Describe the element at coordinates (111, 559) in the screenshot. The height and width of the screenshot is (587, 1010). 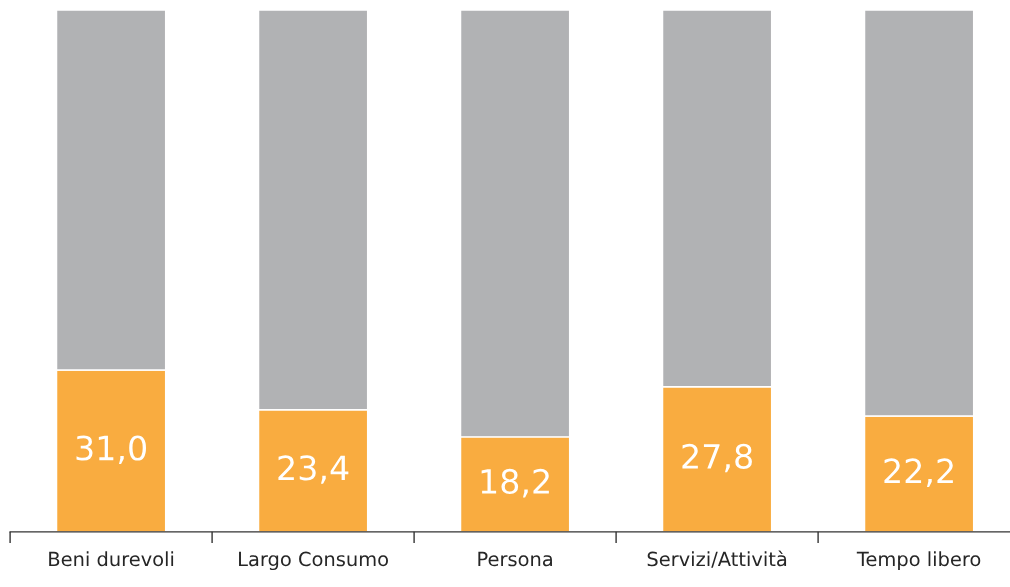
I see `x-tick-label: Beni durevoli` at that location.